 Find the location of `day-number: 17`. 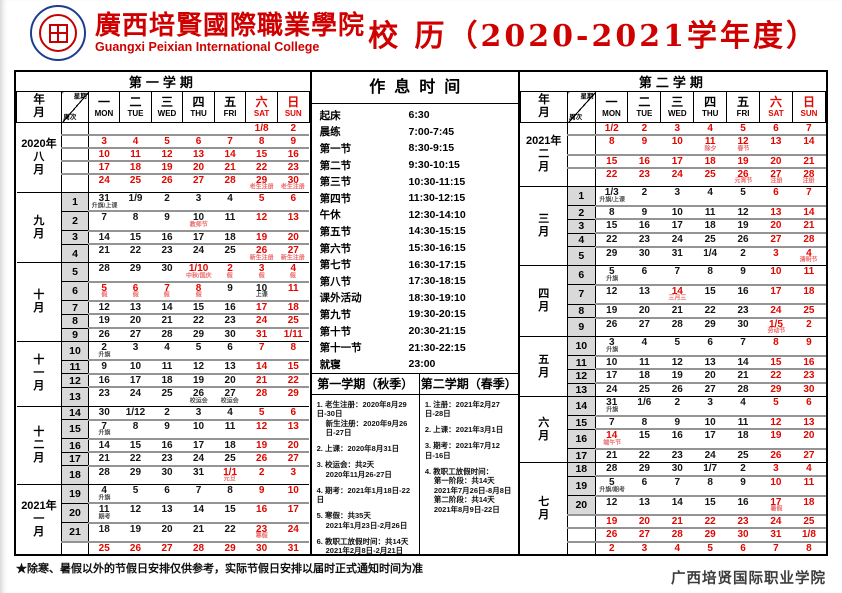

day-number: 17 is located at coordinates (262, 307).